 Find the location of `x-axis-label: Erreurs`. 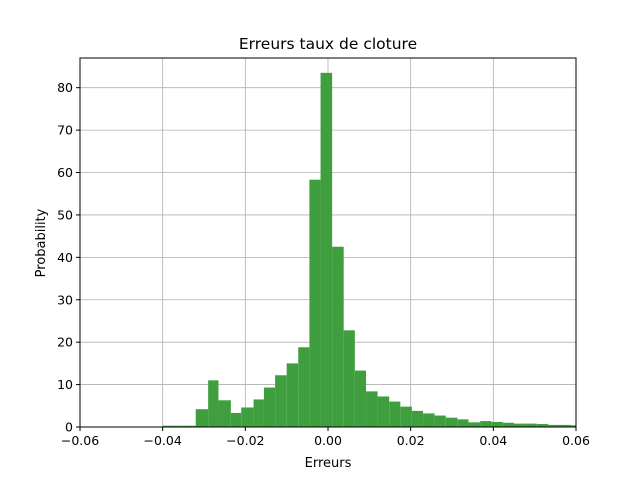

x-axis-label: Erreurs is located at coordinates (328, 463).